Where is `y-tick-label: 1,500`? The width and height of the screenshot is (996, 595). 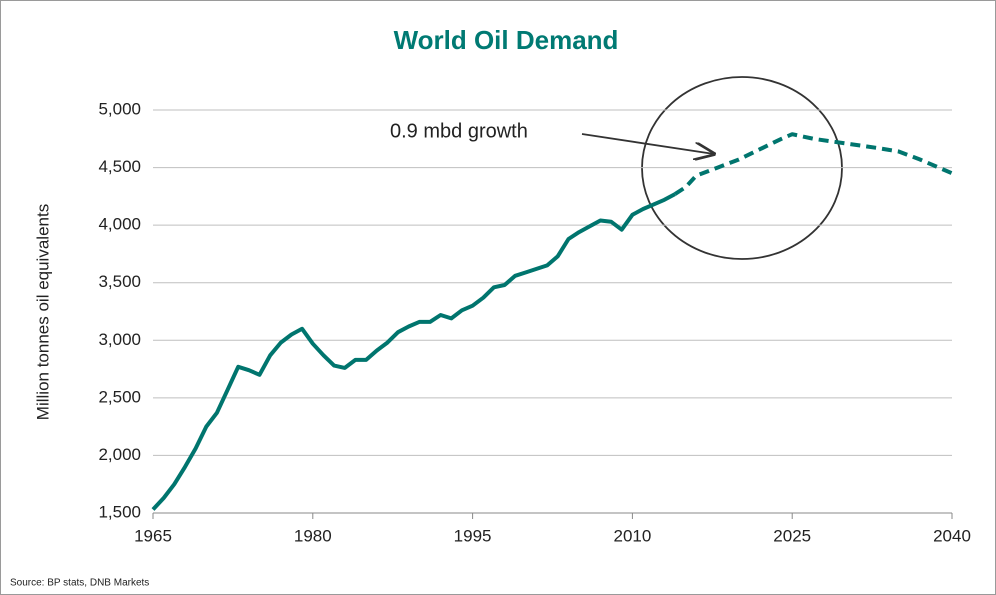 y-tick-label: 1,500 is located at coordinates (119, 511).